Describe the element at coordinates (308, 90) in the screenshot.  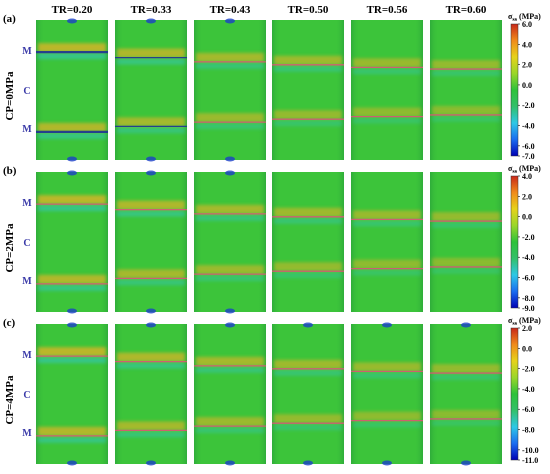
I see `contour-panel-r0-c3` at that location.